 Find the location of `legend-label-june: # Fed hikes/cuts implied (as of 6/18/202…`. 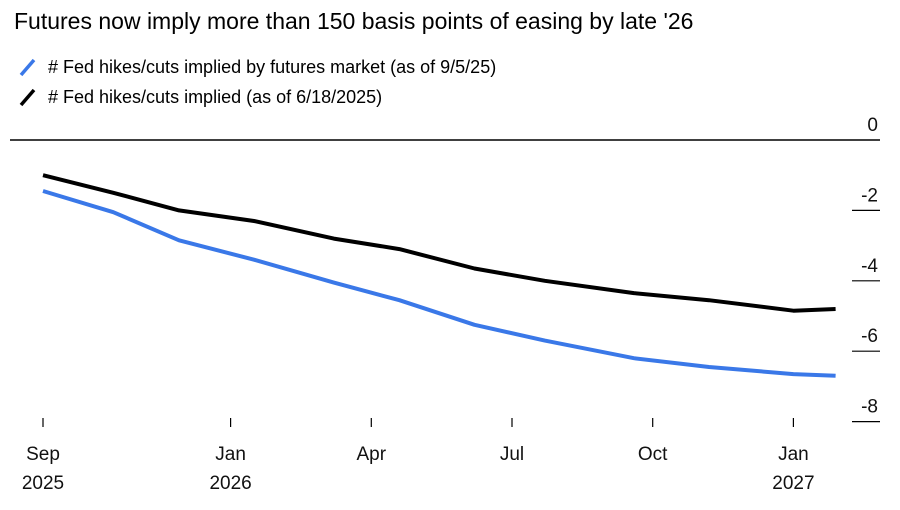

legend-label-june: # Fed hikes/cuts implied (as of 6/18/202… is located at coordinates (215, 96).